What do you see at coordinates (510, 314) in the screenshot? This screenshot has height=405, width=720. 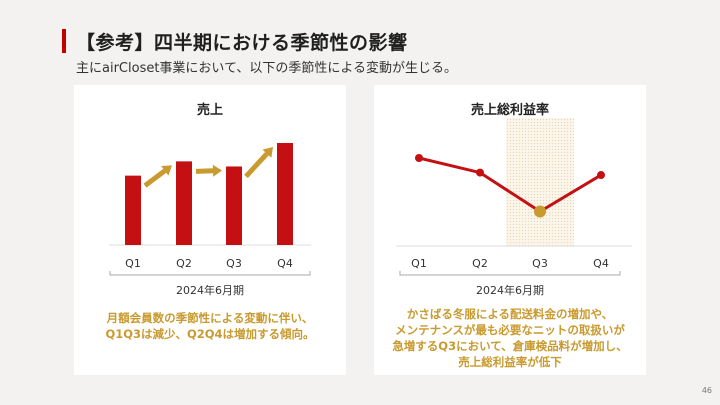 I see `gross-margin-note-line: かさばる冬服による配送料金の増加や、` at bounding box center [510, 314].